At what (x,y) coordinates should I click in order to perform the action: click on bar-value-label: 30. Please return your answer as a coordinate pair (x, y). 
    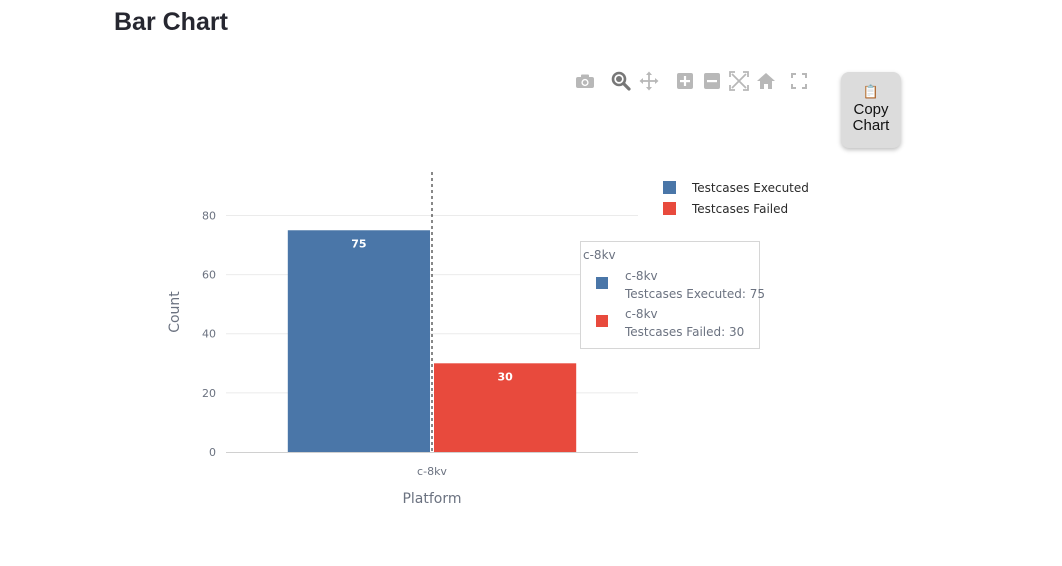
    Looking at the image, I should click on (505, 376).